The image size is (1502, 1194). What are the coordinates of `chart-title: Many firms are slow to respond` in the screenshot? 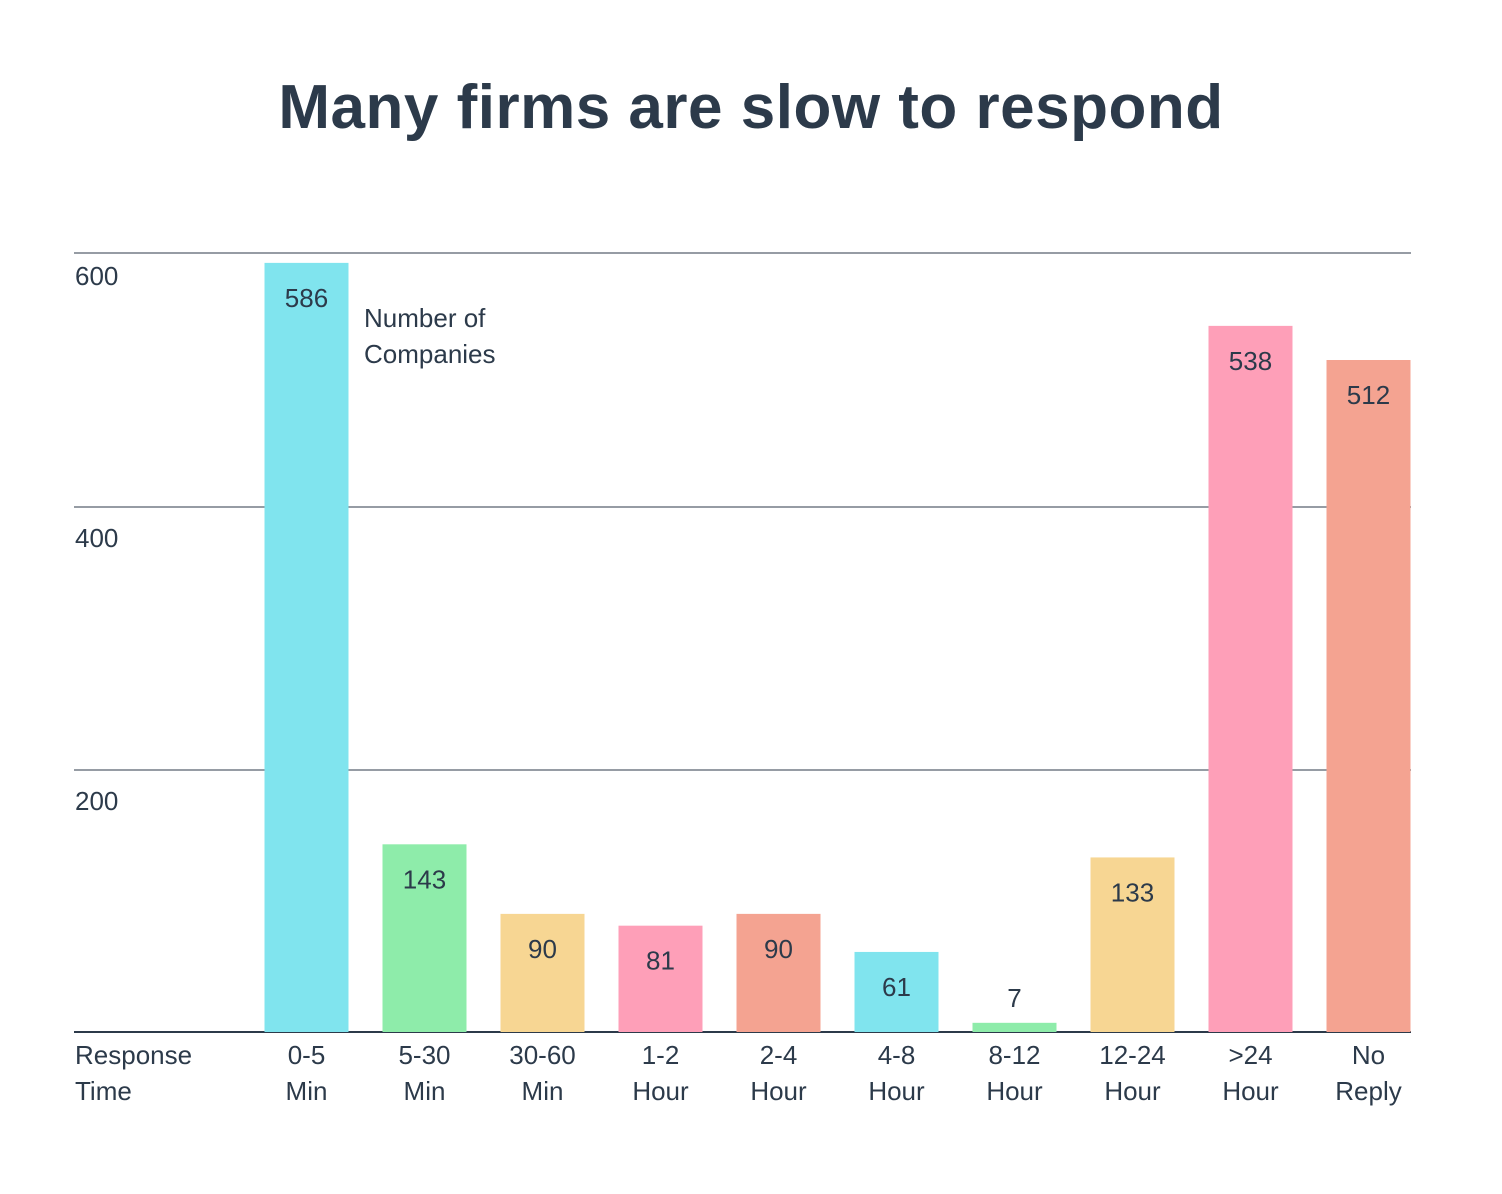 It's located at (751, 107).